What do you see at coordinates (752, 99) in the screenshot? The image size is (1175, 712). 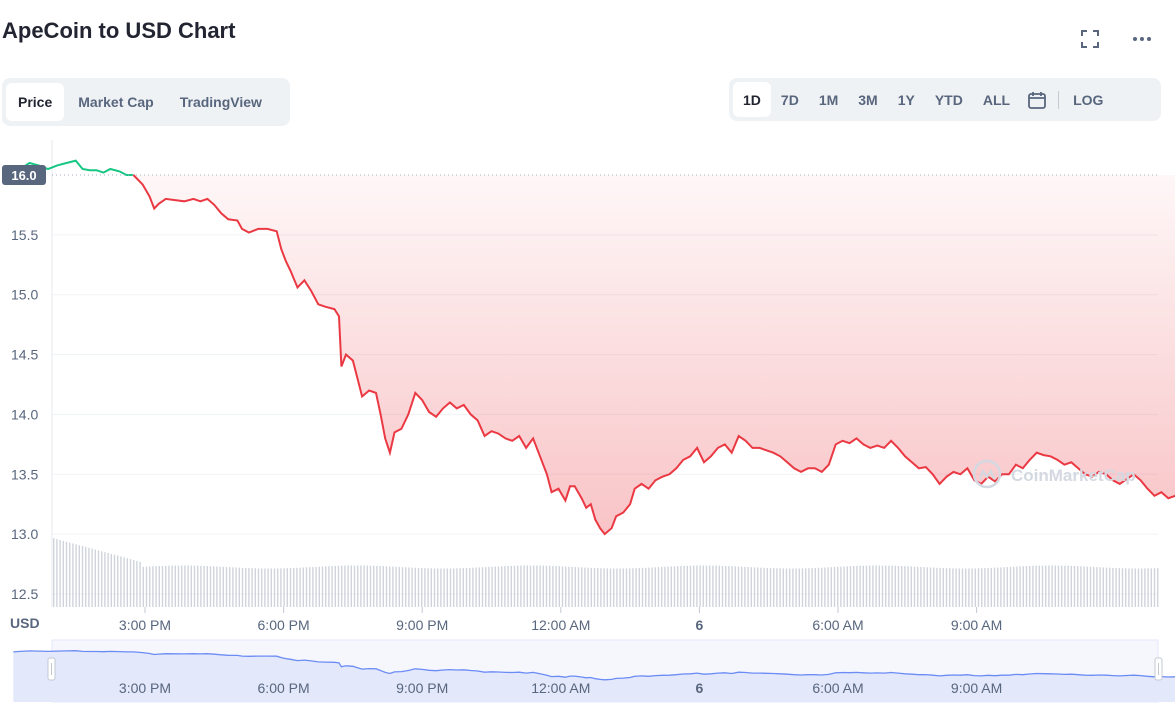 I see `range-1d: 1D` at bounding box center [752, 99].